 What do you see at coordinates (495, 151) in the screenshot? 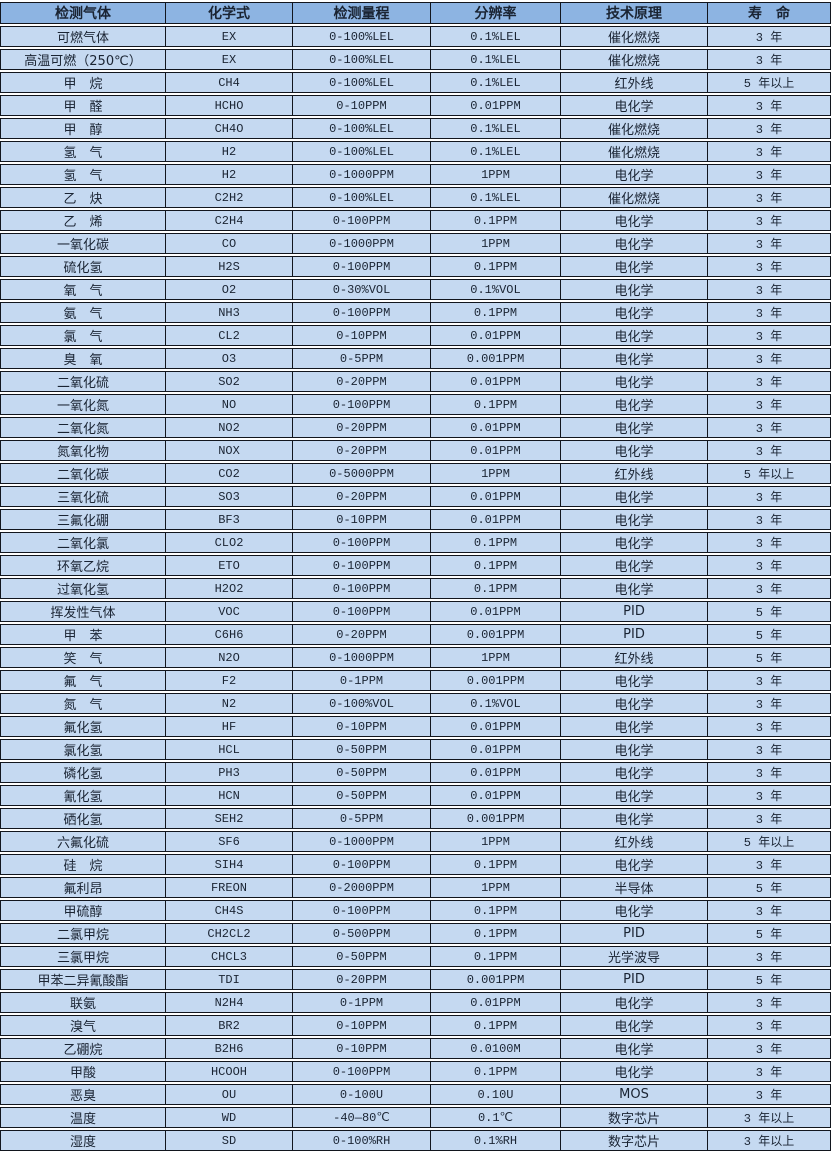
I see `resolution-cell: 0.1%LEL` at bounding box center [495, 151].